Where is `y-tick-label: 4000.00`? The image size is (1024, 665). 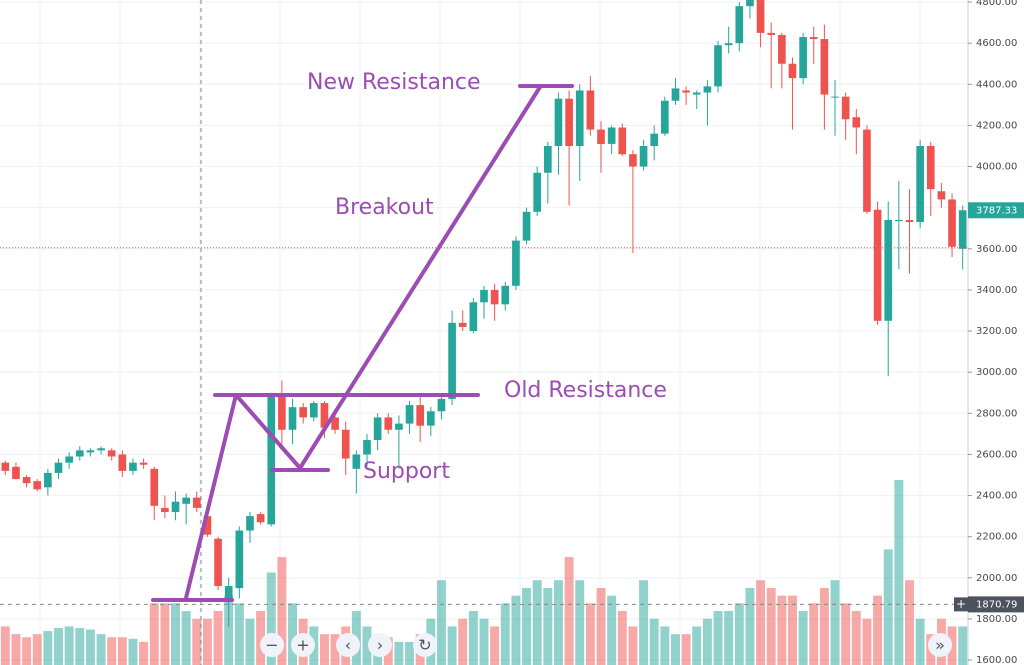
y-tick-label: 4000.00 is located at coordinates (996, 167).